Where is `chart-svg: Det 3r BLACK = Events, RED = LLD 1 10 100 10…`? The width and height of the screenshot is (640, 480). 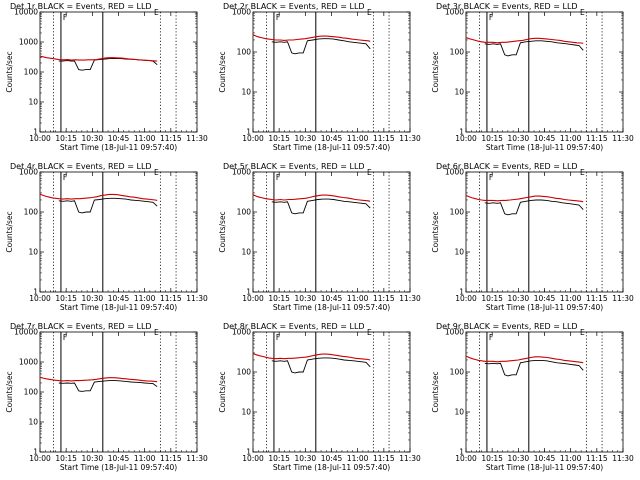
chart-svg: Det 3r BLACK = Events, RED = LLD 1 10 100 10… is located at coordinates (532, 77).